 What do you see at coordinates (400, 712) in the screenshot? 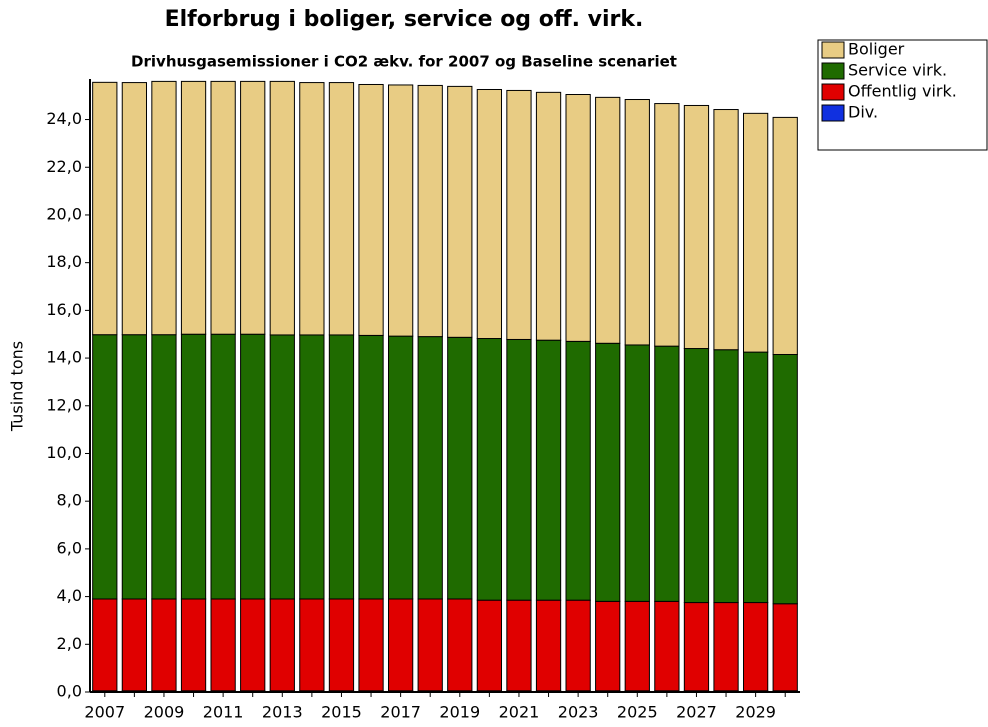
I see `x-tick-label: 2017` at bounding box center [400, 712].